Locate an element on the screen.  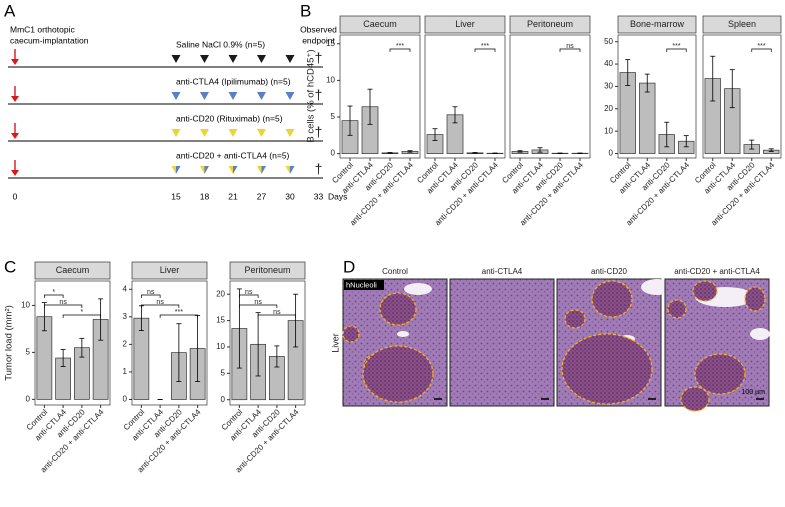
endpoint-symbol: † is located at coordinates (319, 169).